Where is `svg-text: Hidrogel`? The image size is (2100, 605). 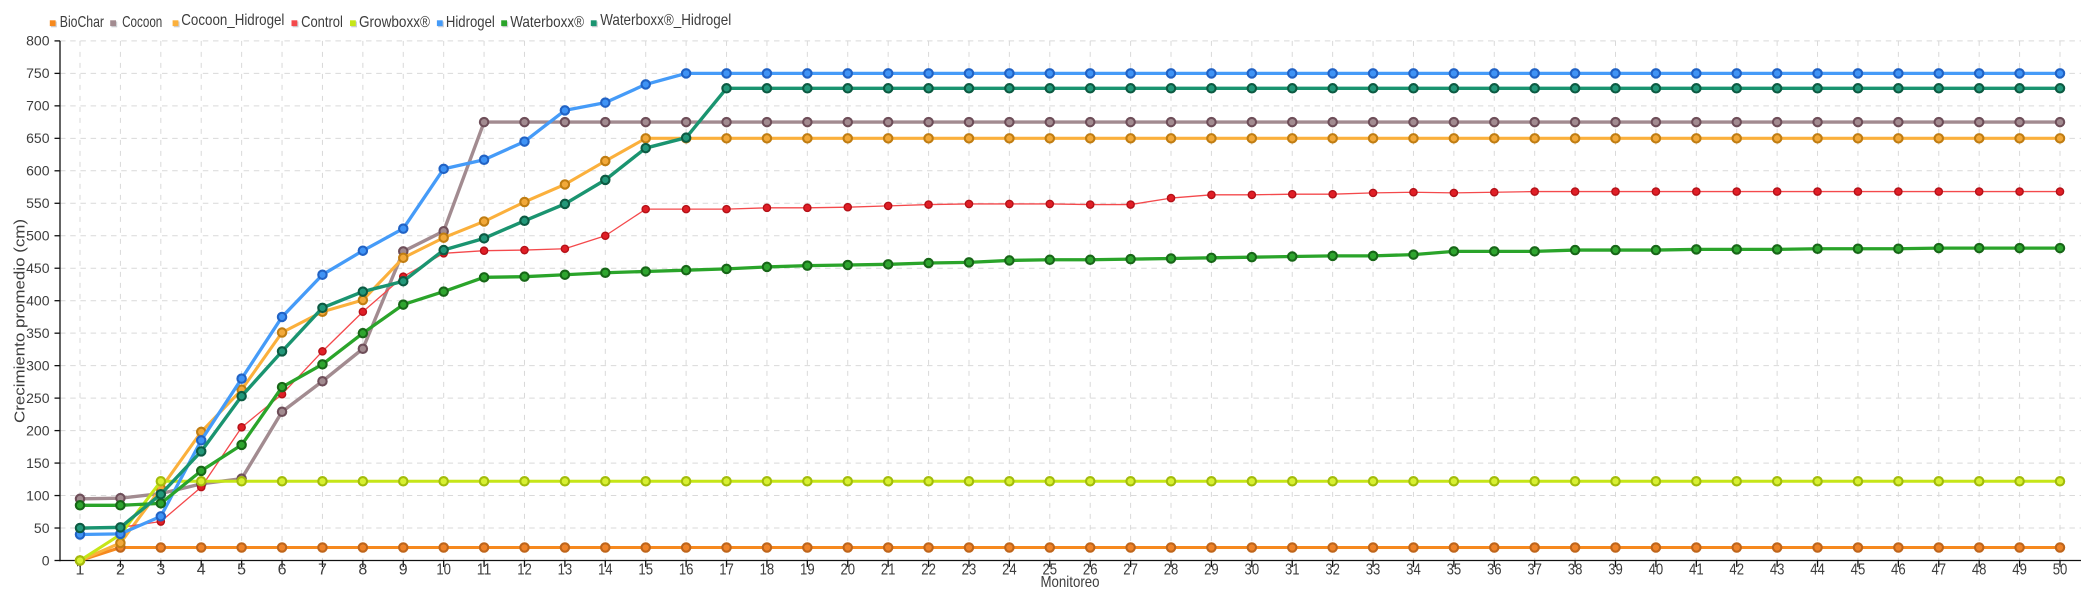
svg-text: Hidrogel is located at coordinates (470, 22).